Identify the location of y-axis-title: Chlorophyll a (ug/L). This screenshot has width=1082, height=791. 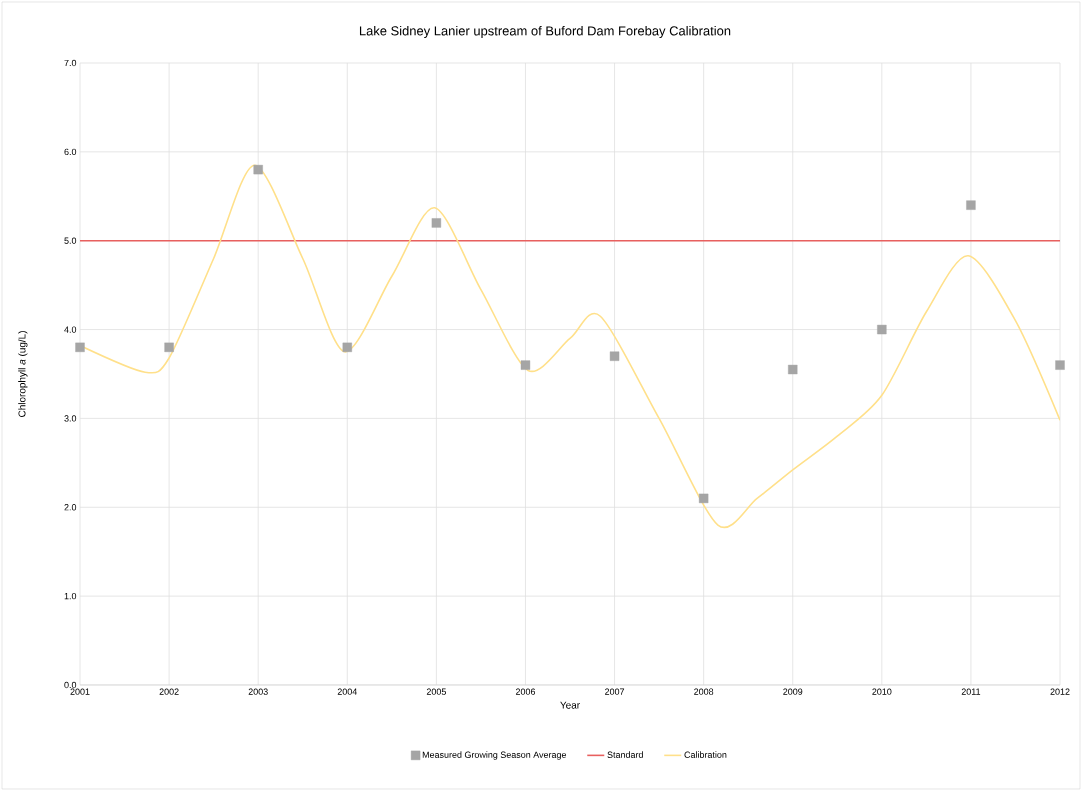
(23, 374).